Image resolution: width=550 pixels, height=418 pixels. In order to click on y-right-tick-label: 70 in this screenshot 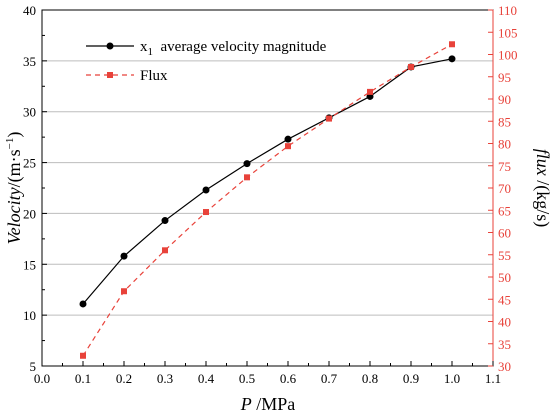, I will do `click(504, 188)`.